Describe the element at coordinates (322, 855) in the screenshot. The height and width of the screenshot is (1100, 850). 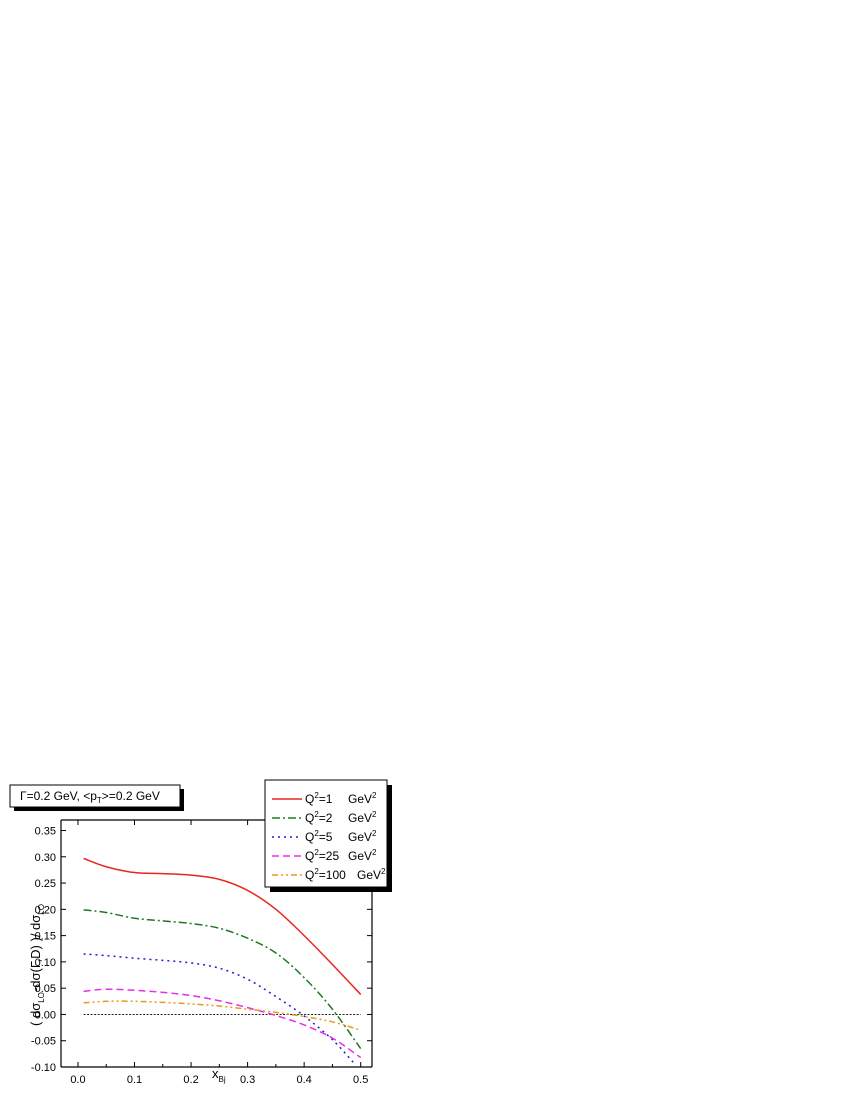
I see `legend-label-q2-25: Q2=25` at that location.